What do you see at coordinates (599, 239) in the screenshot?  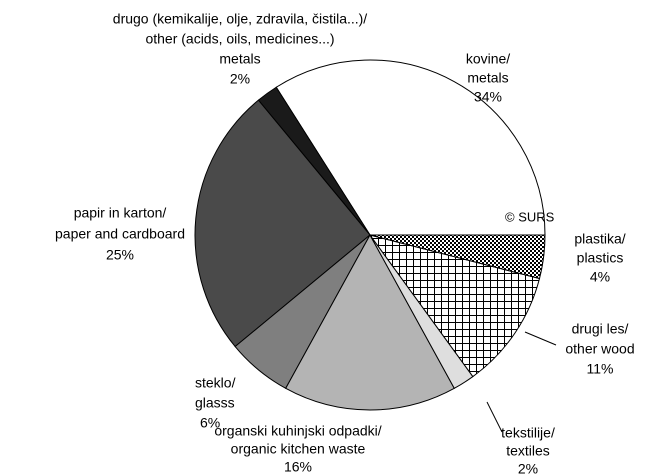 I see `slice-label: plastika/` at bounding box center [599, 239].